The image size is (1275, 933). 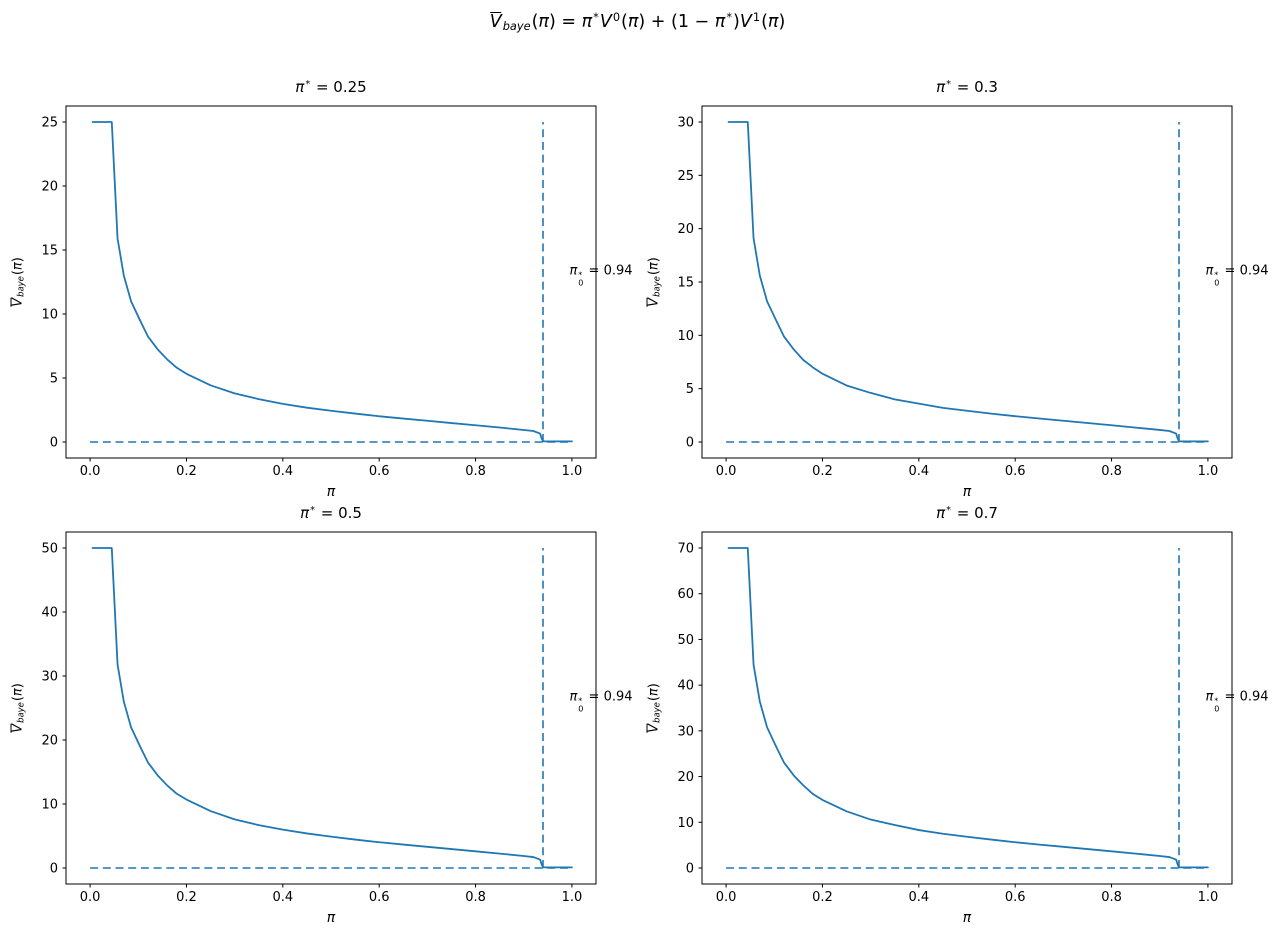 I want to click on y-tick-label: 50, so click(x=685, y=640).